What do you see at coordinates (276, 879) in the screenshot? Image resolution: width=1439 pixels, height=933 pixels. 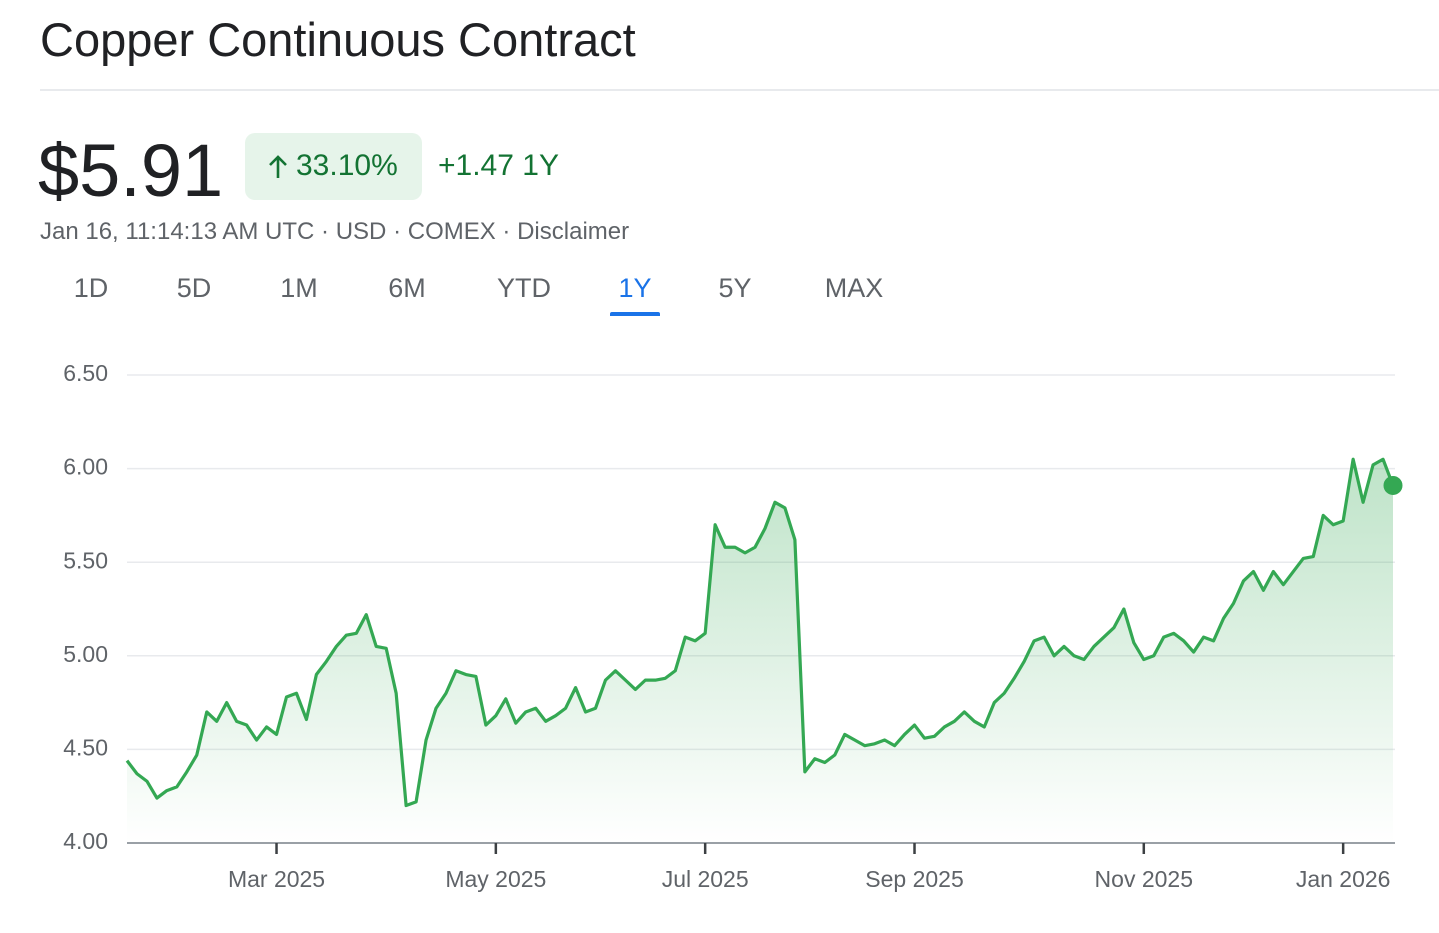 I see `x-tick-label: Mar 2025` at bounding box center [276, 879].